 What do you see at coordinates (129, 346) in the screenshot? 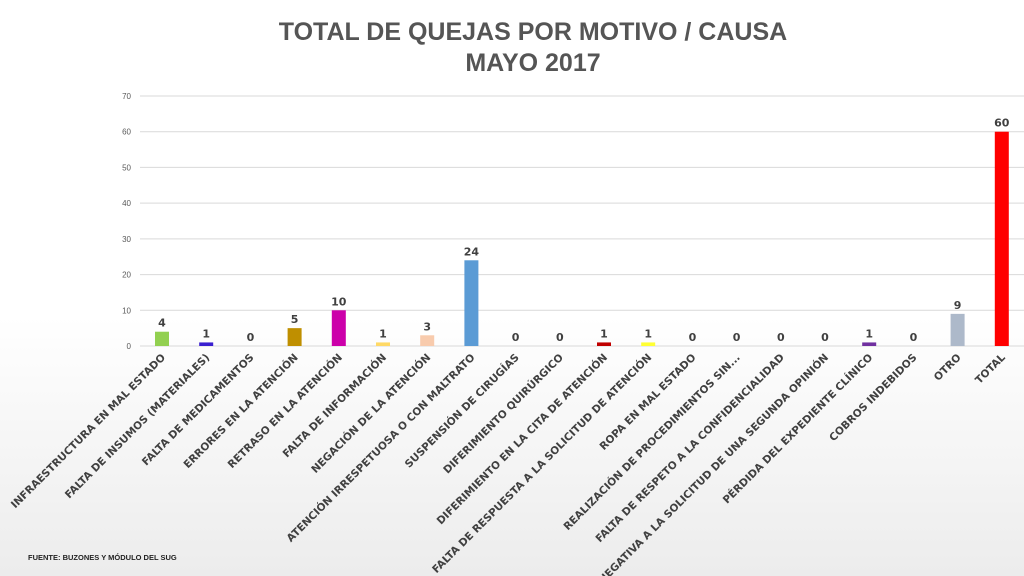
I see `y-tick-label: 0` at bounding box center [129, 346].